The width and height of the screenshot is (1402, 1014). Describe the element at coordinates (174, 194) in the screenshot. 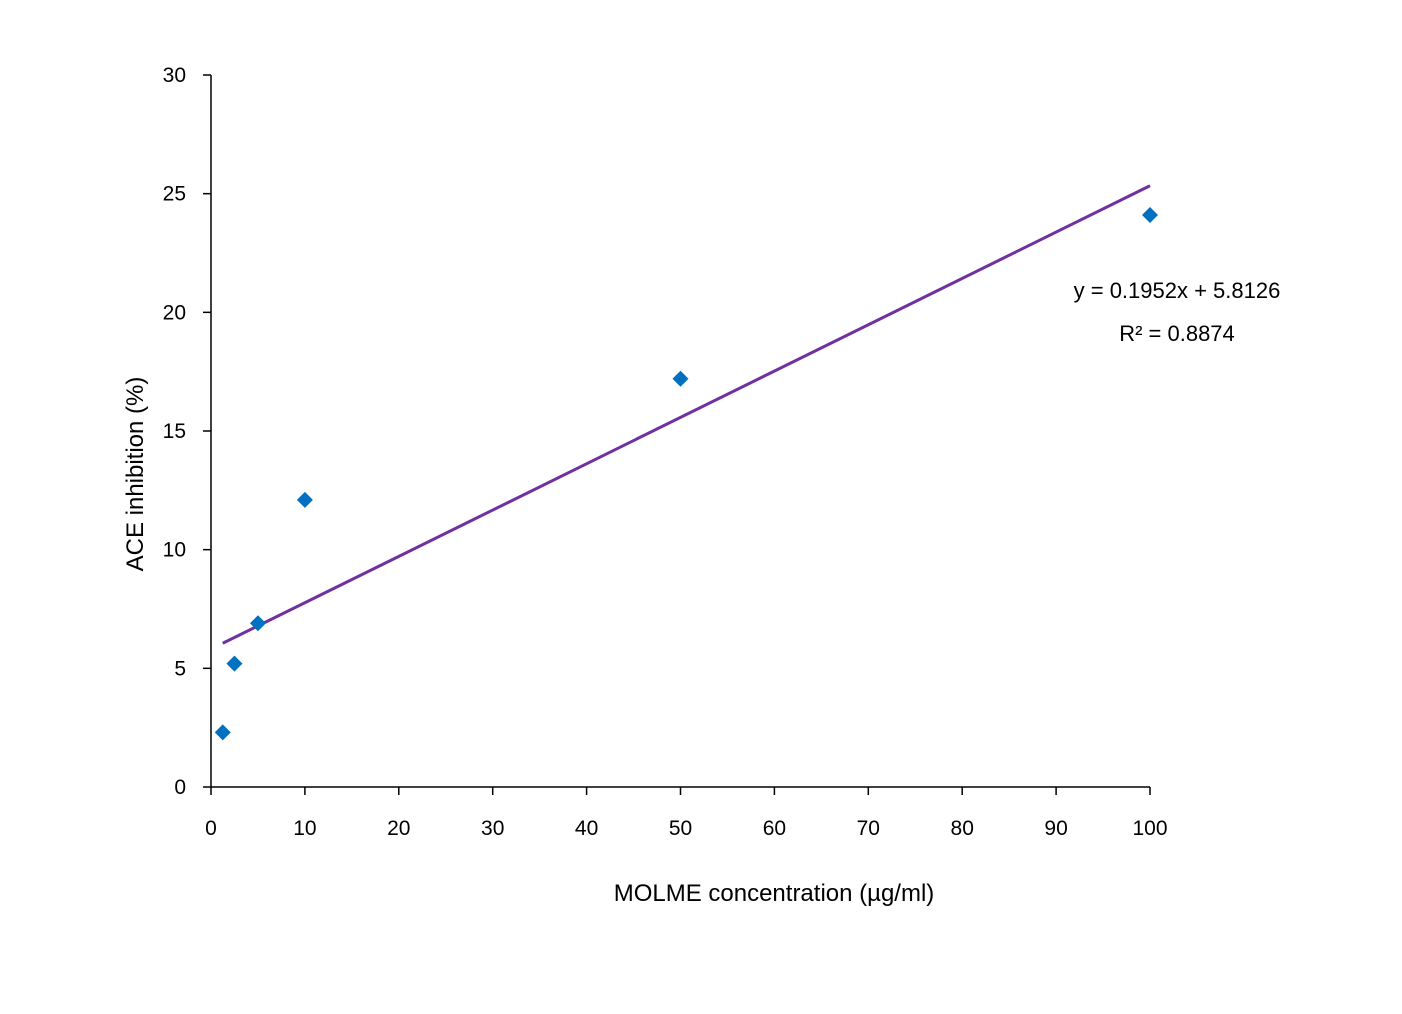

I see `y-tick-label: 25` at that location.